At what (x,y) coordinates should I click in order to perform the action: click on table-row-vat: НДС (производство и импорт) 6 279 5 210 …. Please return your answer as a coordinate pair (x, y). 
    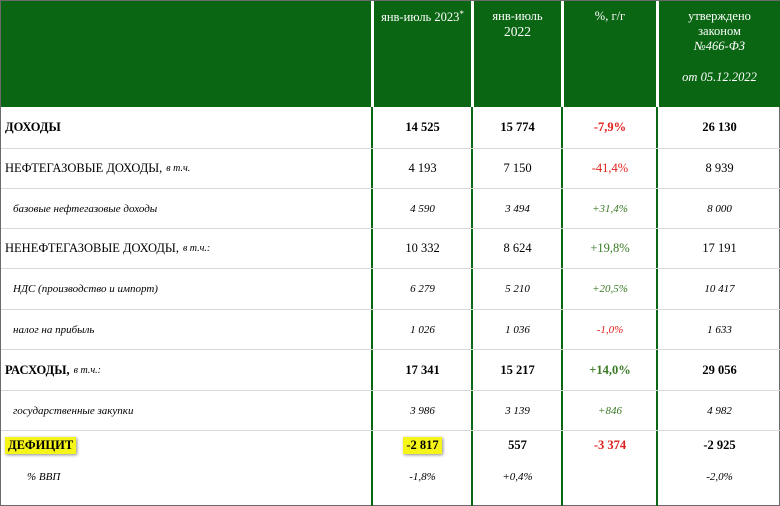
    Looking at the image, I should click on (390, 289).